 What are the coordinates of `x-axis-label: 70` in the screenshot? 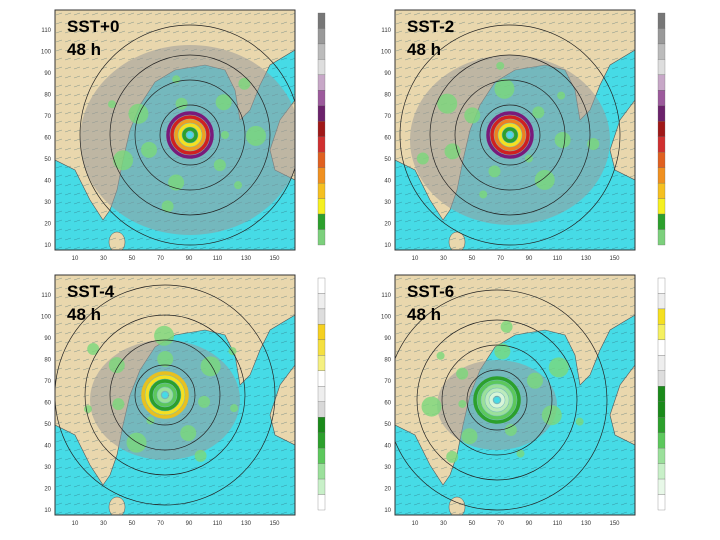 It's located at (500, 524).